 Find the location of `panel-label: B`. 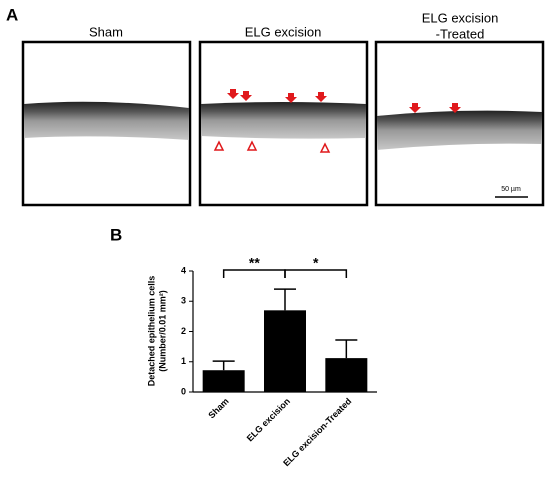

panel-label: B is located at coordinates (116, 234).